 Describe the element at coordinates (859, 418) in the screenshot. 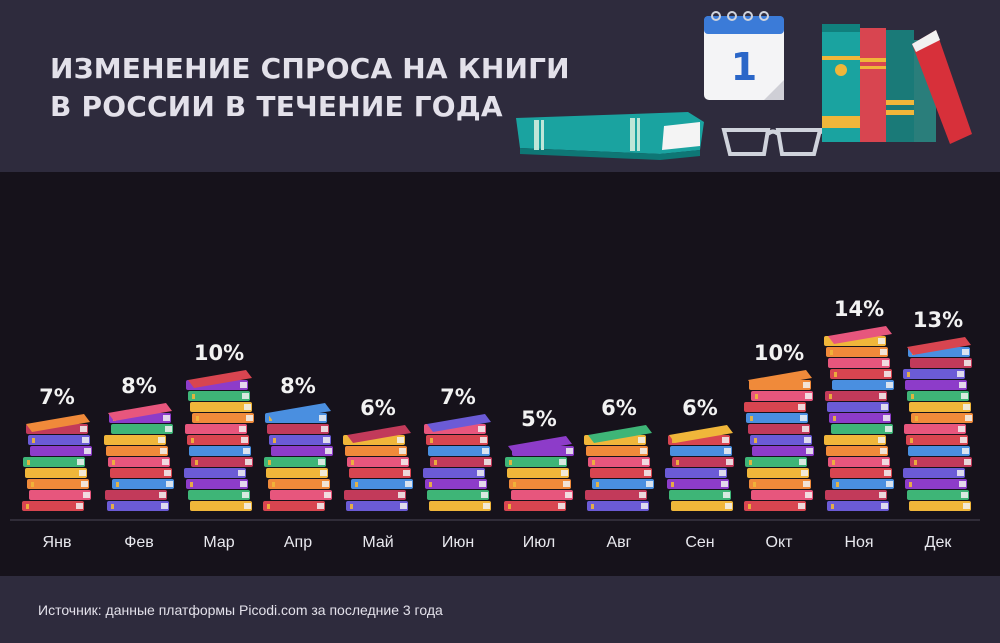

I see `bar-Ноя` at that location.